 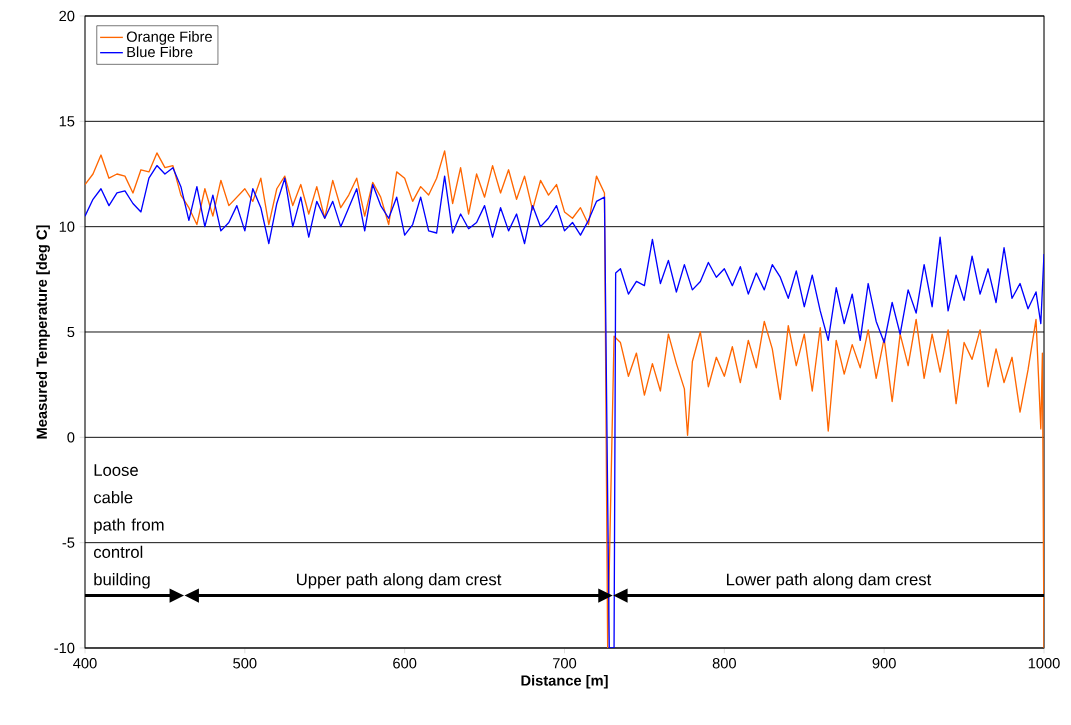 I want to click on x-tick-label: 900, so click(x=884, y=663).